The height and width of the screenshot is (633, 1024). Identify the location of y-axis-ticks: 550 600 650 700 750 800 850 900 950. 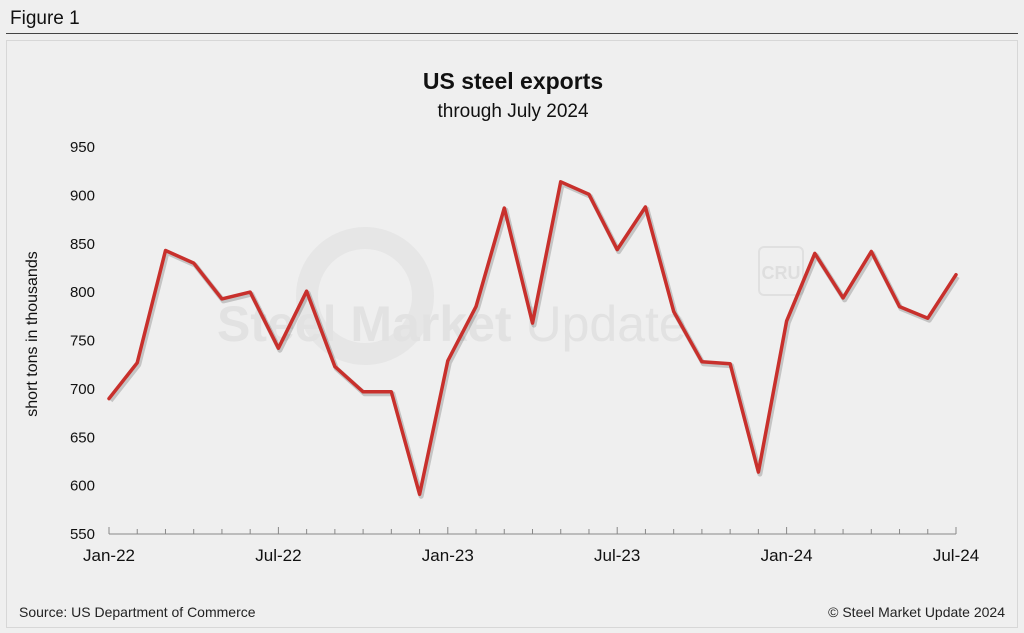
(82, 341).